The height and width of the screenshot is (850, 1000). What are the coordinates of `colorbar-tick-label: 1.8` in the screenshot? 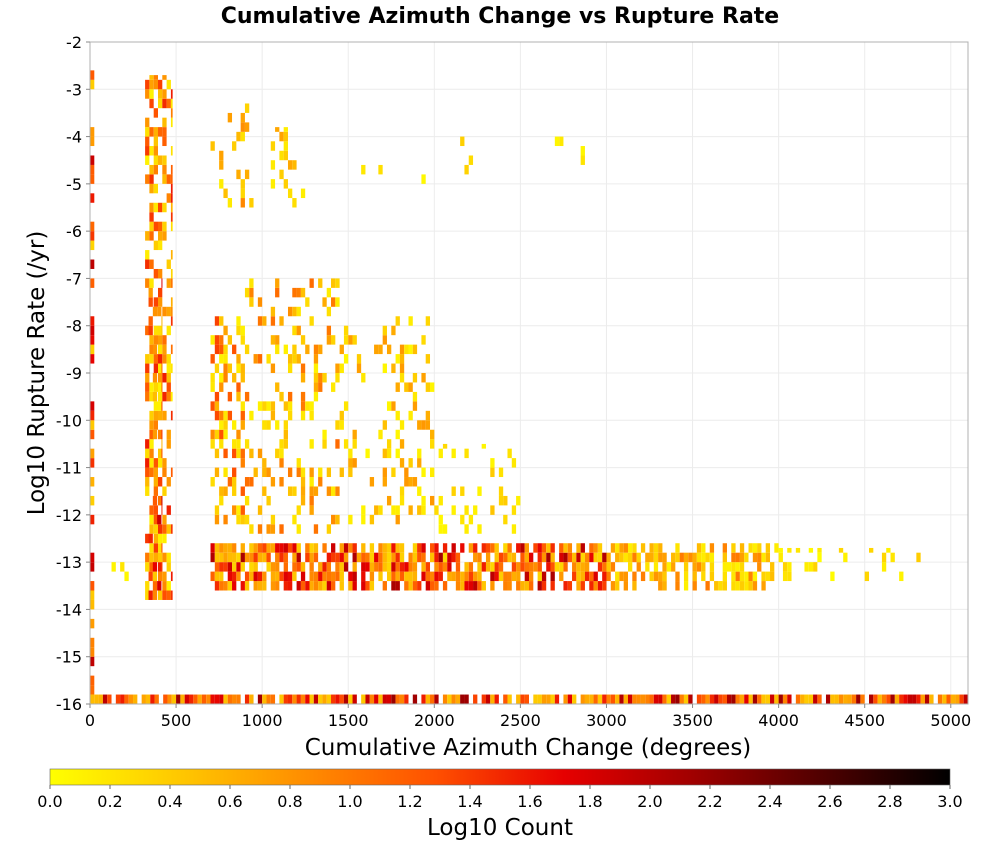 It's located at (589, 801).